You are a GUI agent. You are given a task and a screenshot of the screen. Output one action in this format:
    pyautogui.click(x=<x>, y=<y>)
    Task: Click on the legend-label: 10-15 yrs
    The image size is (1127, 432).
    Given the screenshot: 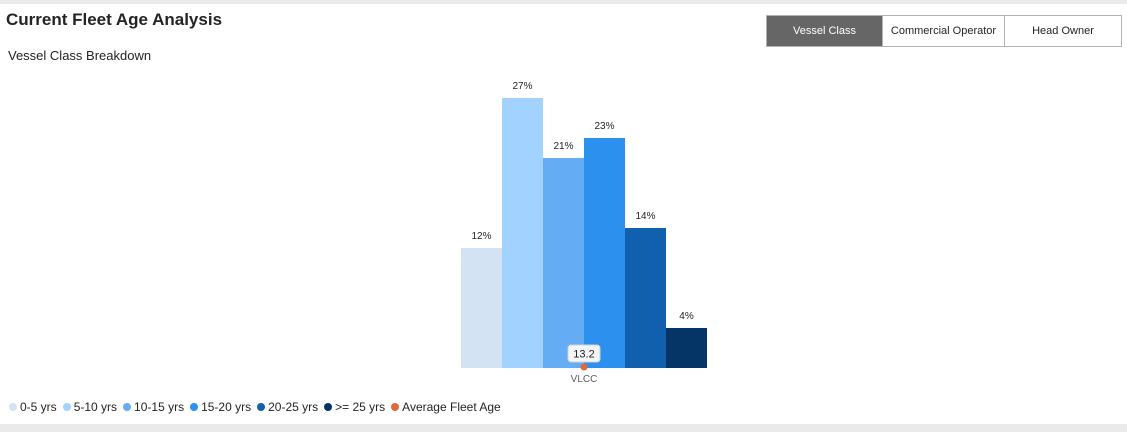 What is the action you would take?
    pyautogui.click(x=159, y=407)
    